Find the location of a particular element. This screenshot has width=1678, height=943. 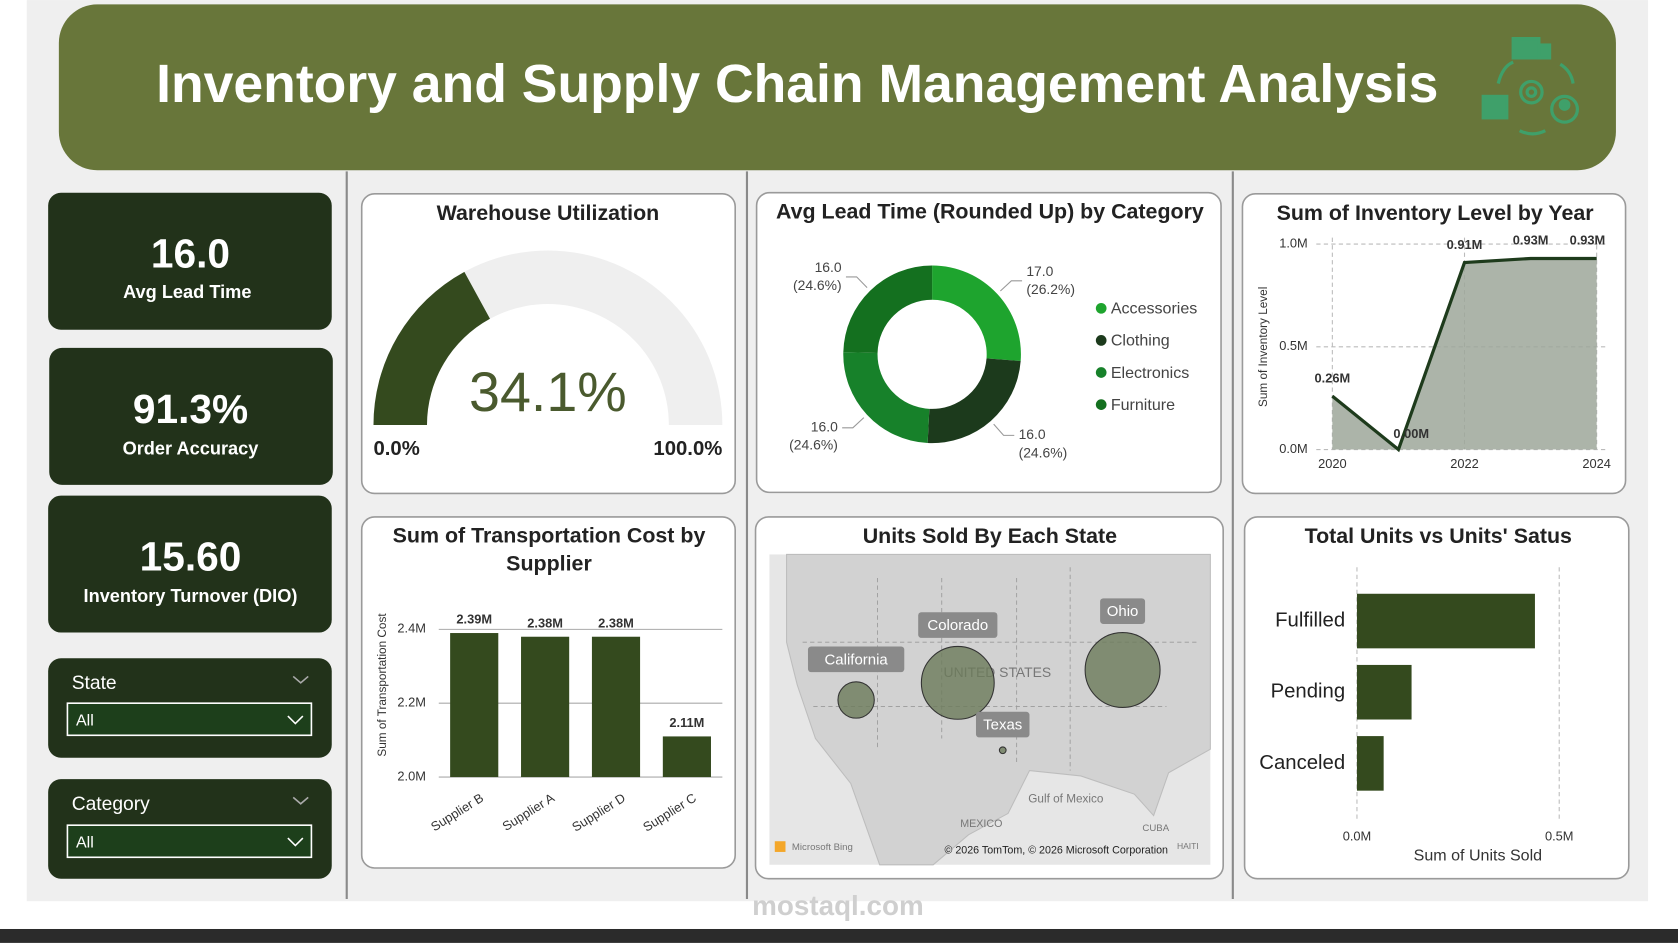

x-tick-label: 2024 is located at coordinates (1596, 463).